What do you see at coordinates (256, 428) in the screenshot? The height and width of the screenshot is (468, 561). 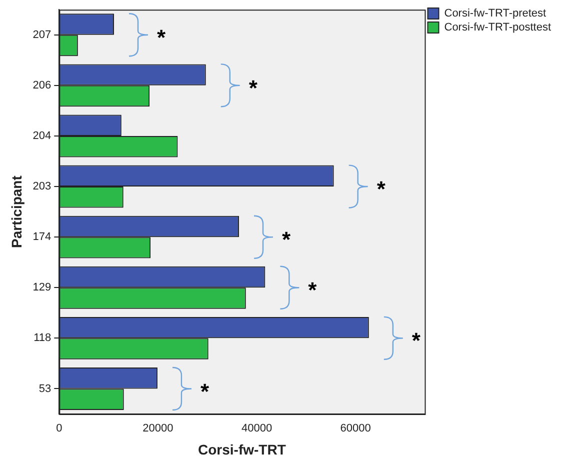 I see `x-tick-label: 40000` at bounding box center [256, 428].